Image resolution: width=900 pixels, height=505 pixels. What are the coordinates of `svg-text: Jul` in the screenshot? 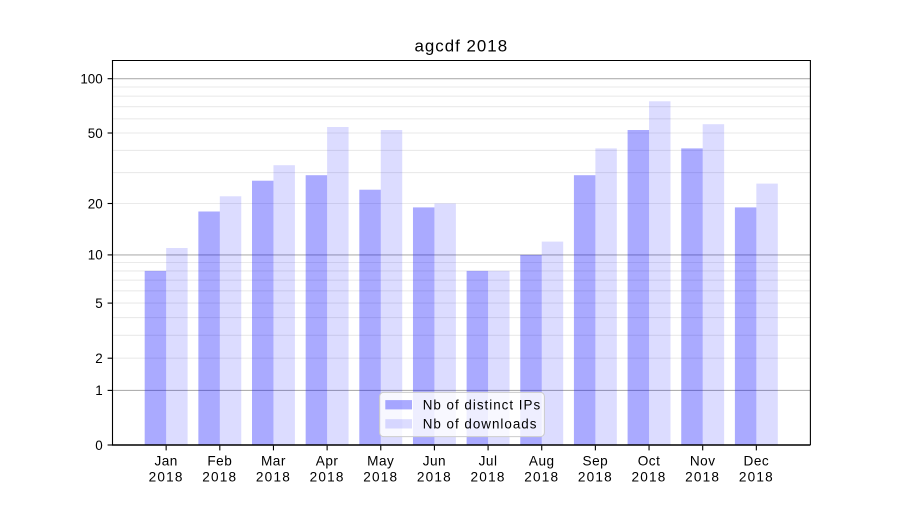 It's located at (488, 461).